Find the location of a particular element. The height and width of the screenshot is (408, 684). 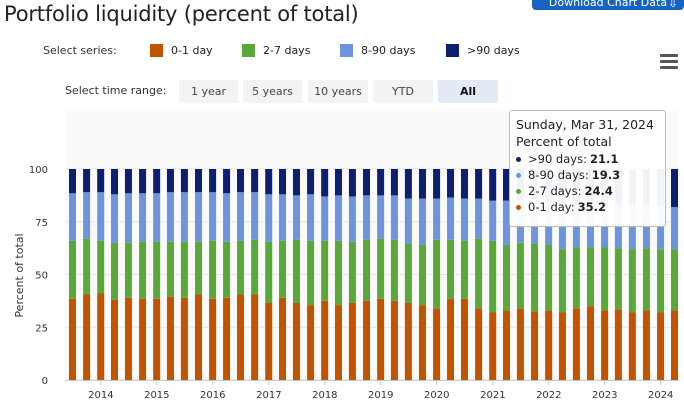

download-button-label: Download Chart Data is located at coordinates (608, 4).